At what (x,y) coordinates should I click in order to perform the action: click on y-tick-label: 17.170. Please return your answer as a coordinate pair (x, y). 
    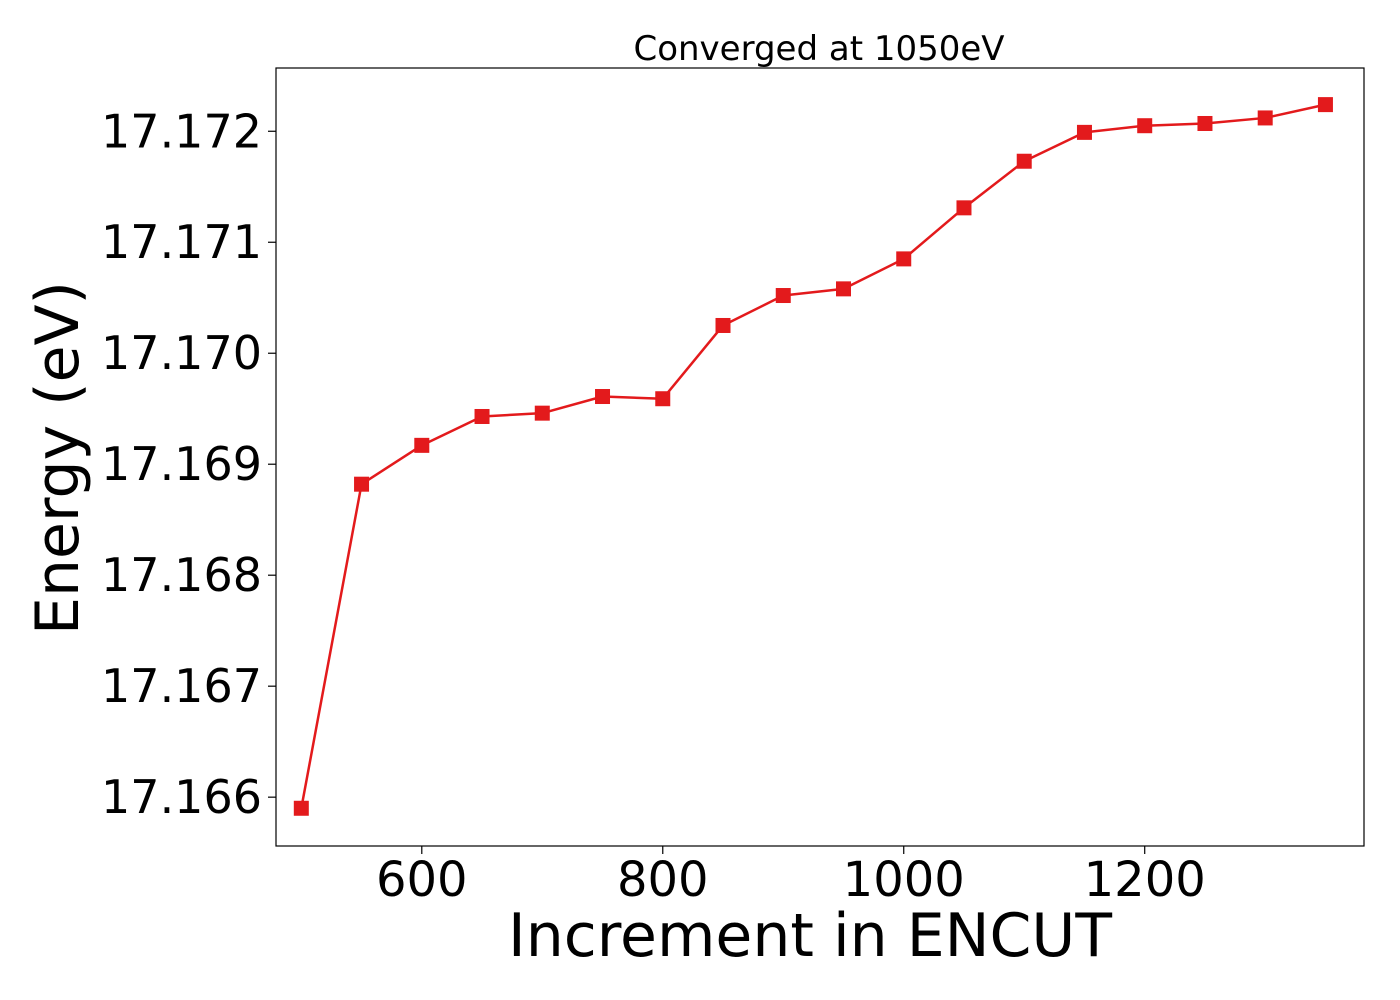
    Looking at the image, I should click on (181, 353).